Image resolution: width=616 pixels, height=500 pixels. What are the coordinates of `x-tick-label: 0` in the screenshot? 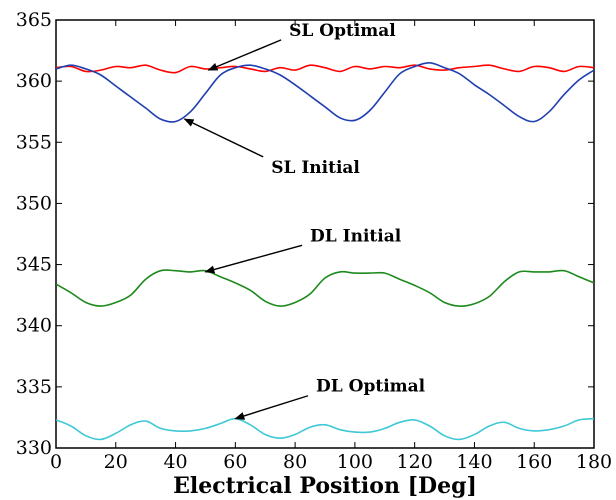 It's located at (56, 462).